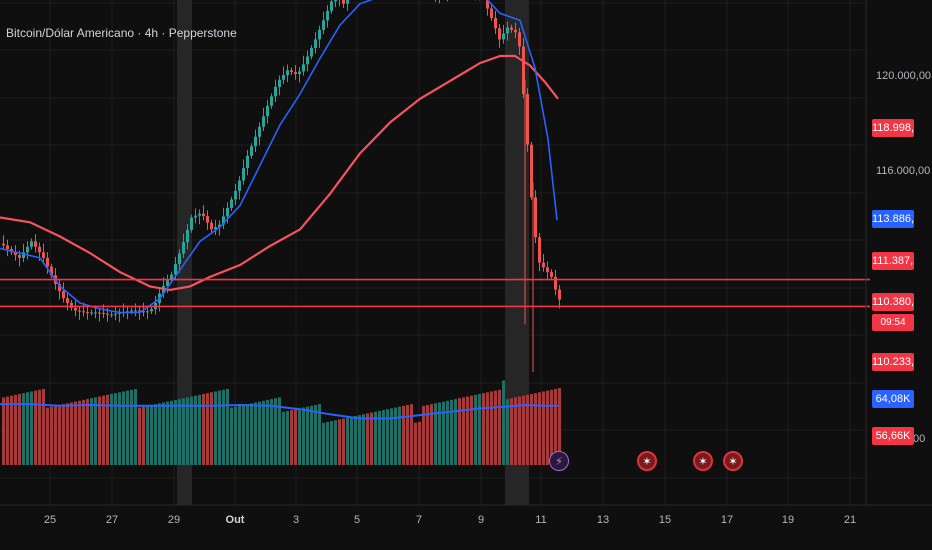  I want to click on ma-fast-price-tag: 113.886,16, so click(893, 219).